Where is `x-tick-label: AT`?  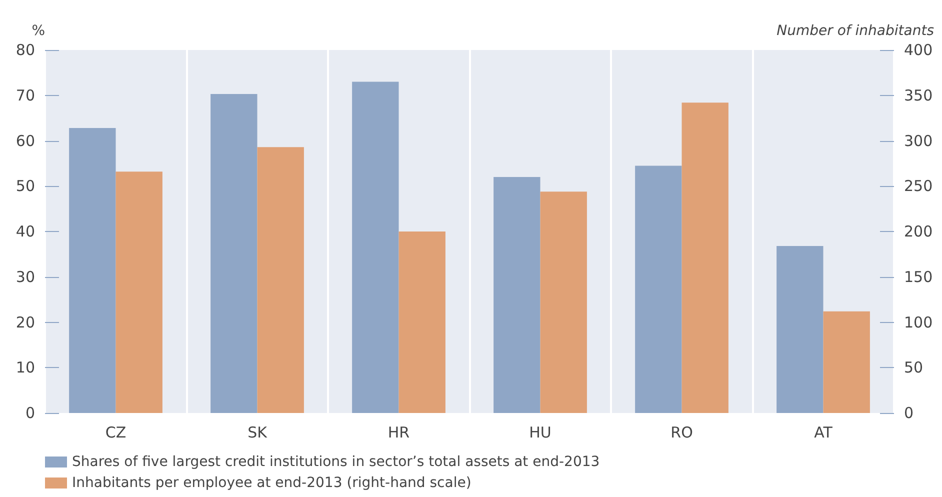
x-tick-label: AT is located at coordinates (824, 433).